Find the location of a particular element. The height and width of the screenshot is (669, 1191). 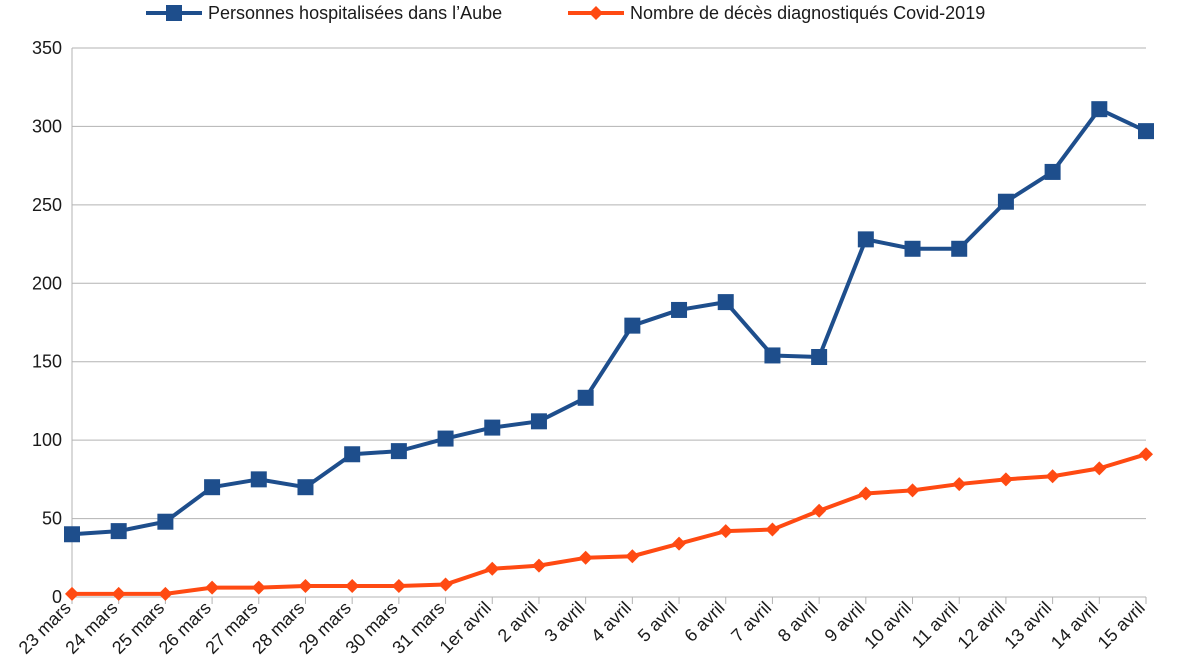

x-tick-label-9: 1er avril is located at coordinates (465, 627).